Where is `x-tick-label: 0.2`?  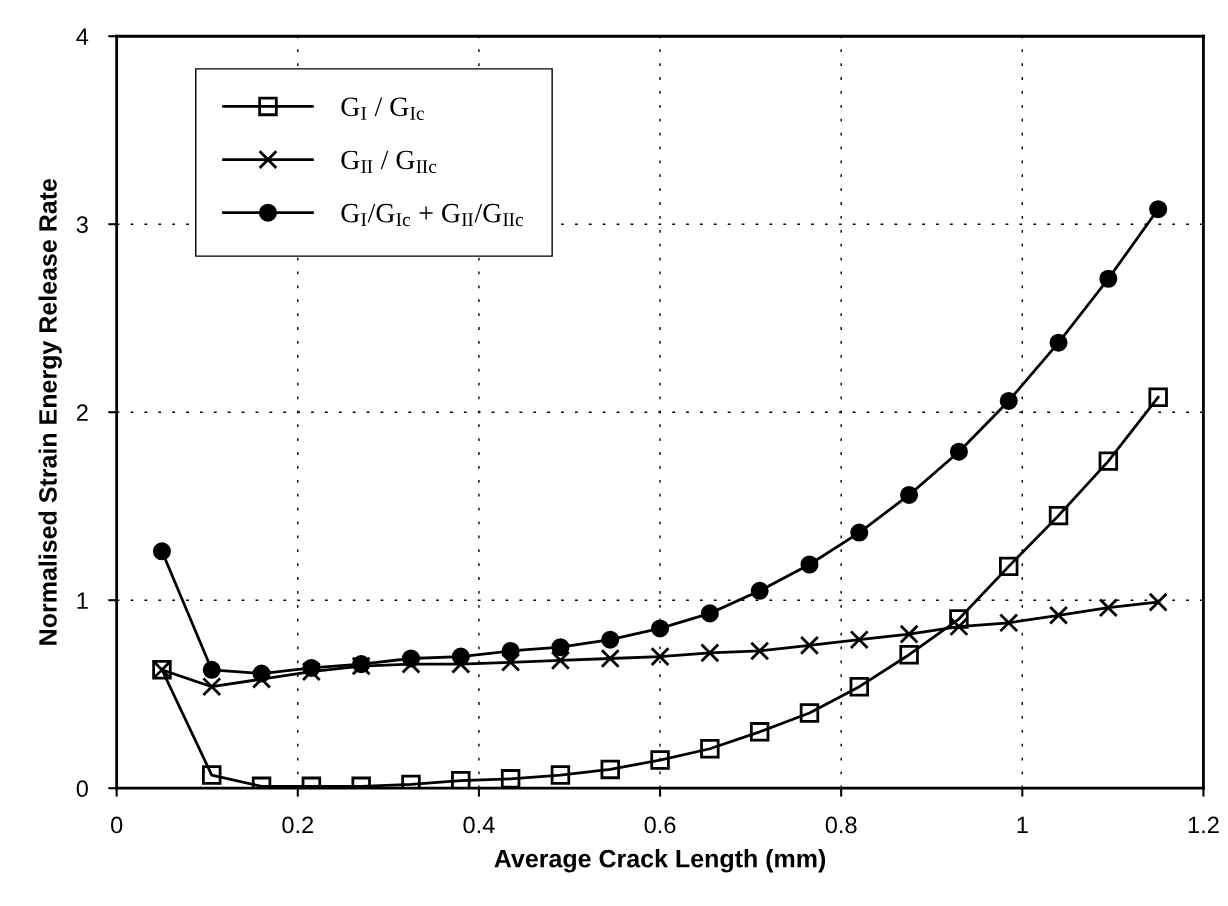
x-tick-label: 0.2 is located at coordinates (298, 825).